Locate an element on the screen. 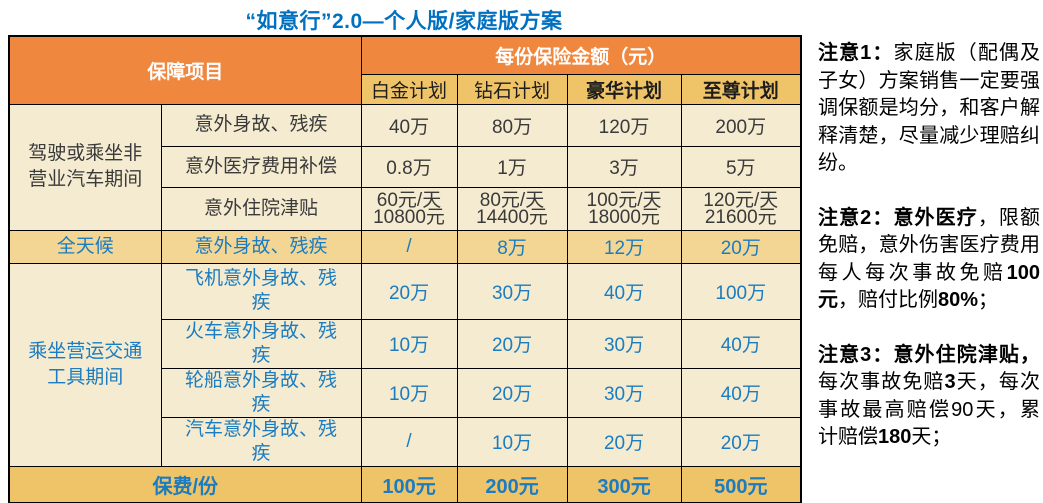 The image size is (1043, 503). premium-value: 500元 is located at coordinates (741, 484).